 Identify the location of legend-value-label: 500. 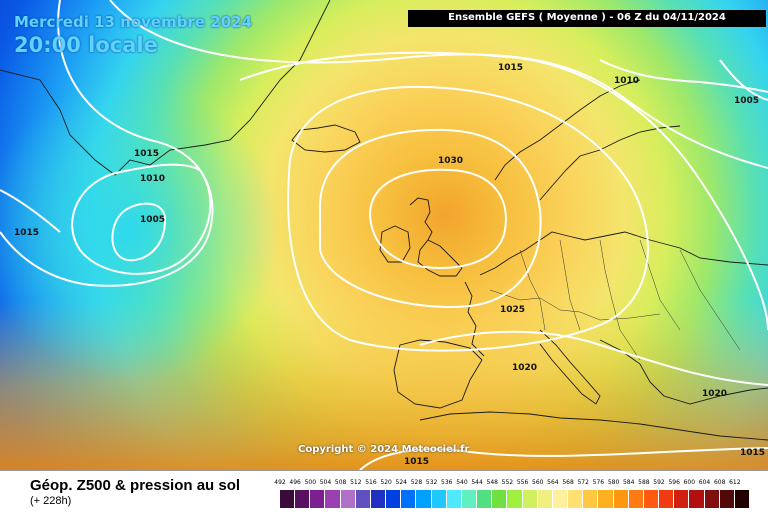
(310, 482).